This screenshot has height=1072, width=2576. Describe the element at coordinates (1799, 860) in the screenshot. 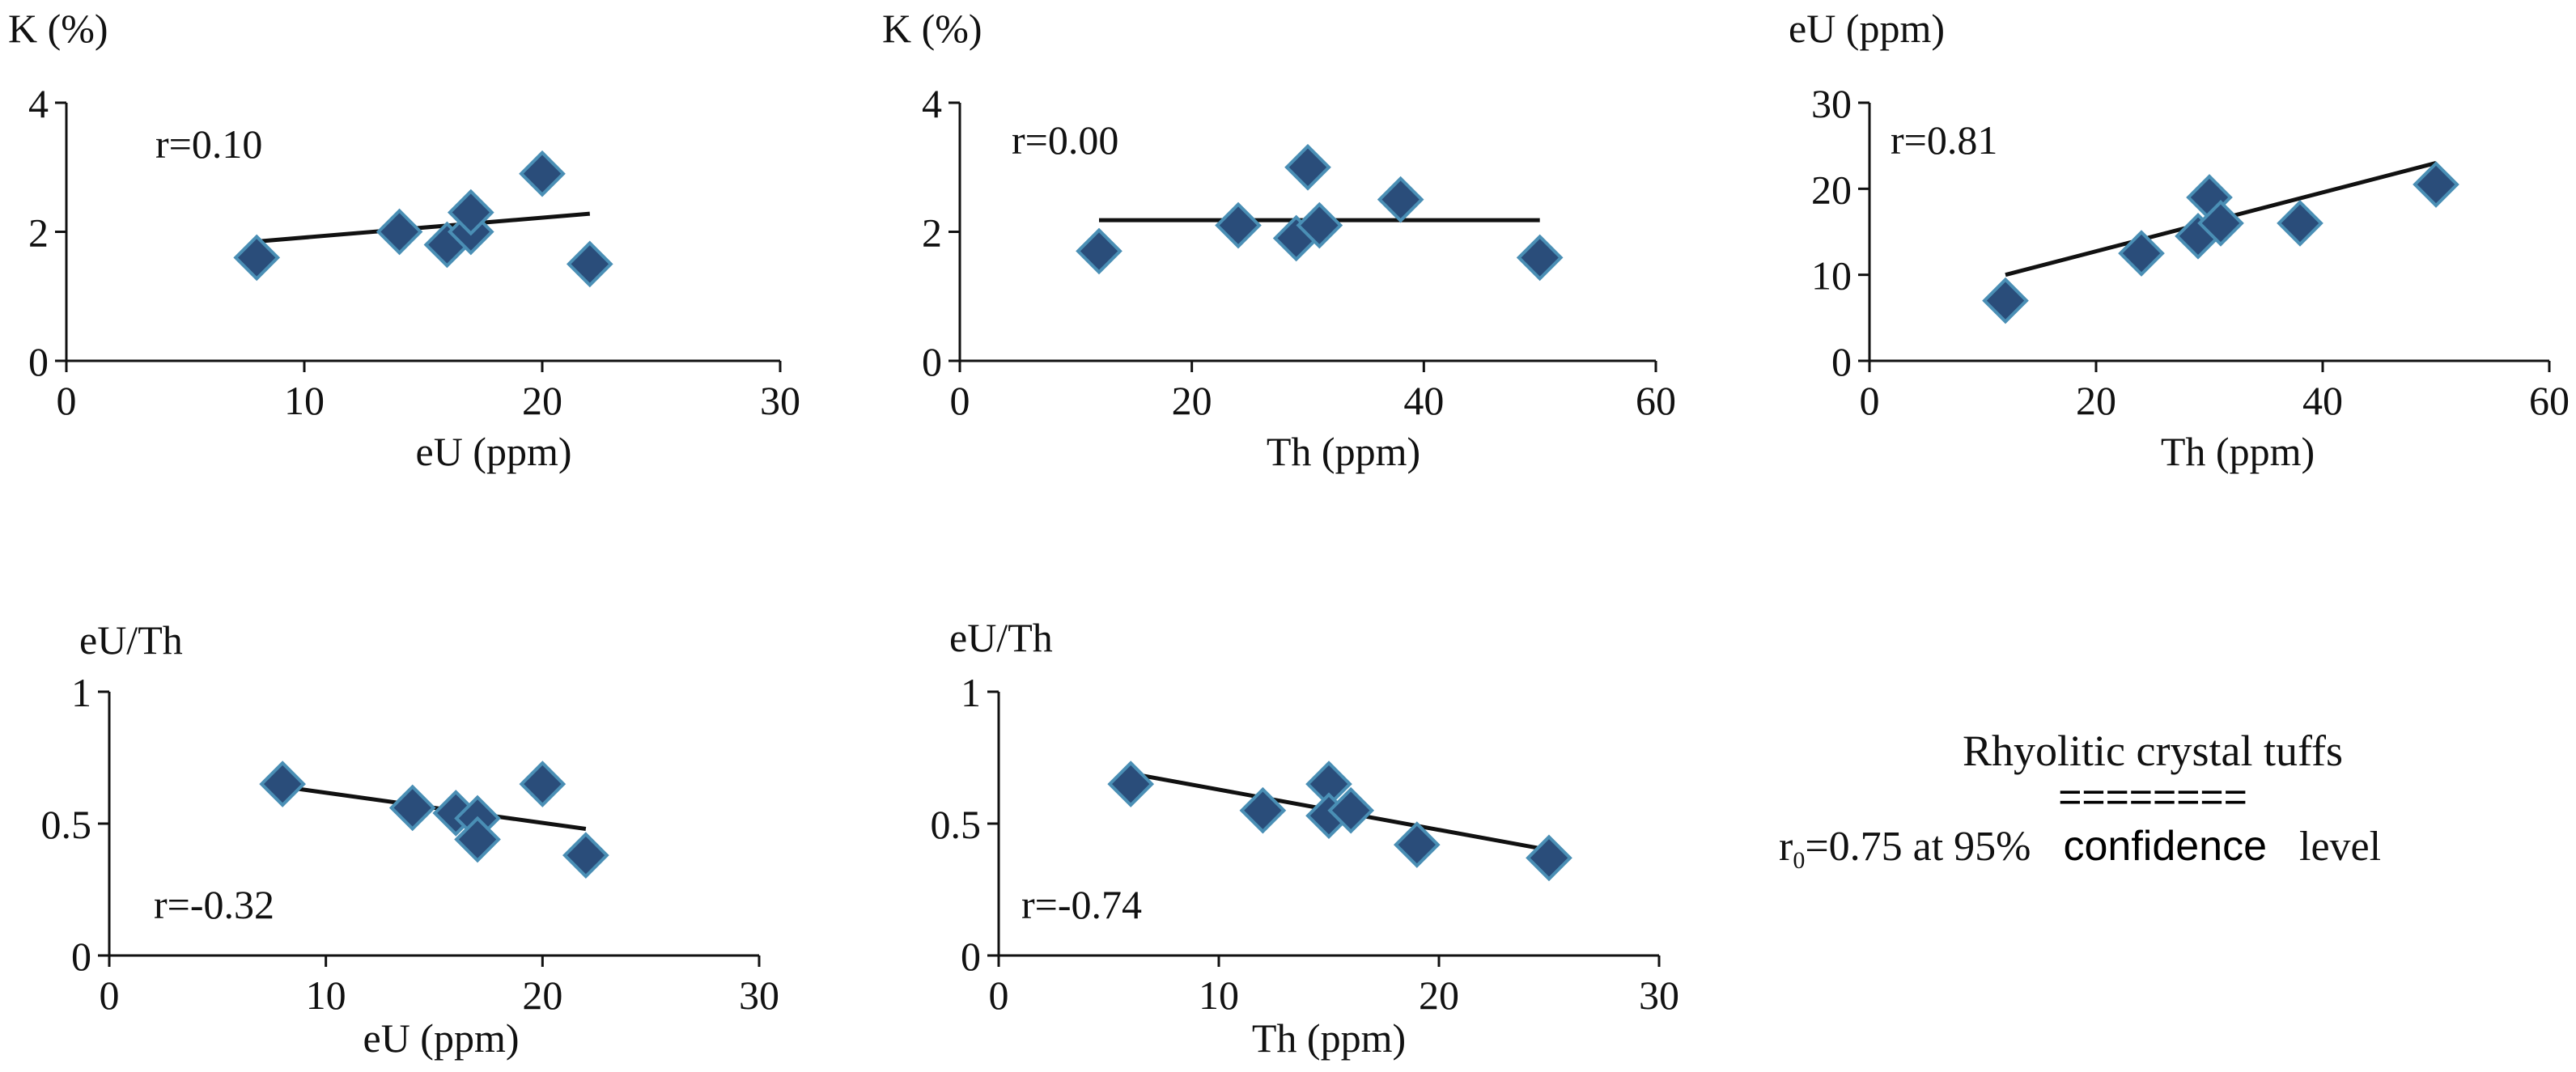

I see `r0-subscript: 0` at that location.